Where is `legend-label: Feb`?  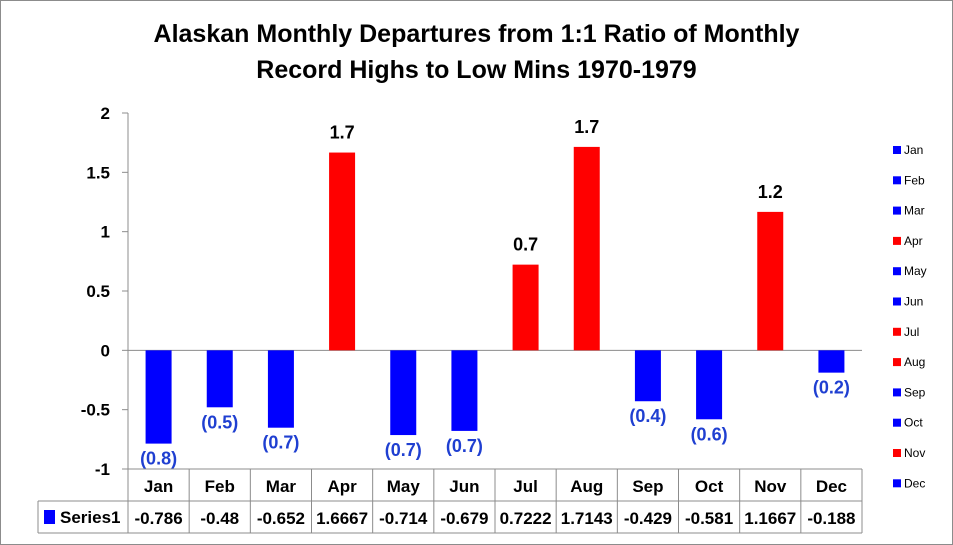 legend-label: Feb is located at coordinates (914, 180).